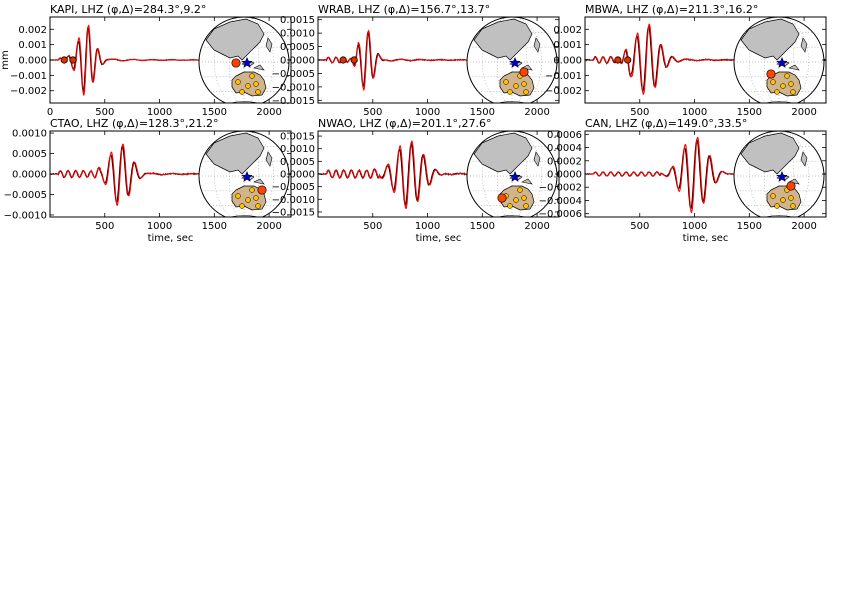 This screenshot has height=595, width=842. I want to click on chart-title: CAN, LHZ (φ,Δ)=149.0°,33.5°, so click(666, 123).